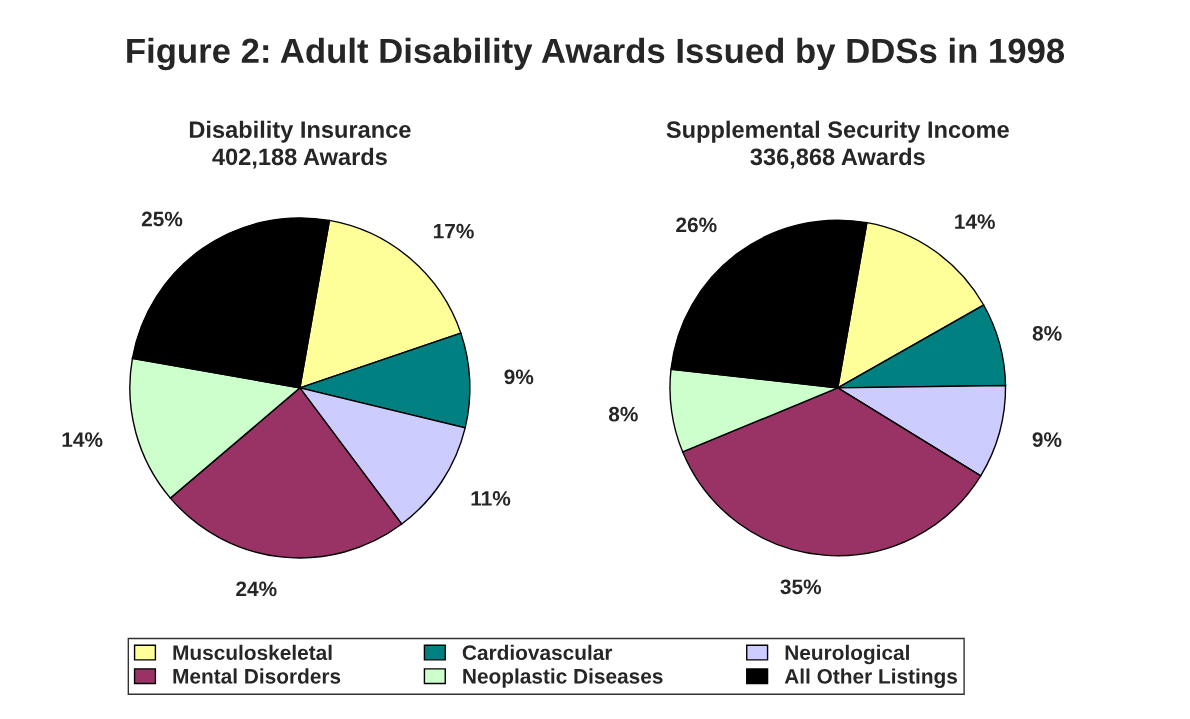 The width and height of the screenshot is (1190, 719). I want to click on legend-label: Mental Disorders, so click(257, 676).